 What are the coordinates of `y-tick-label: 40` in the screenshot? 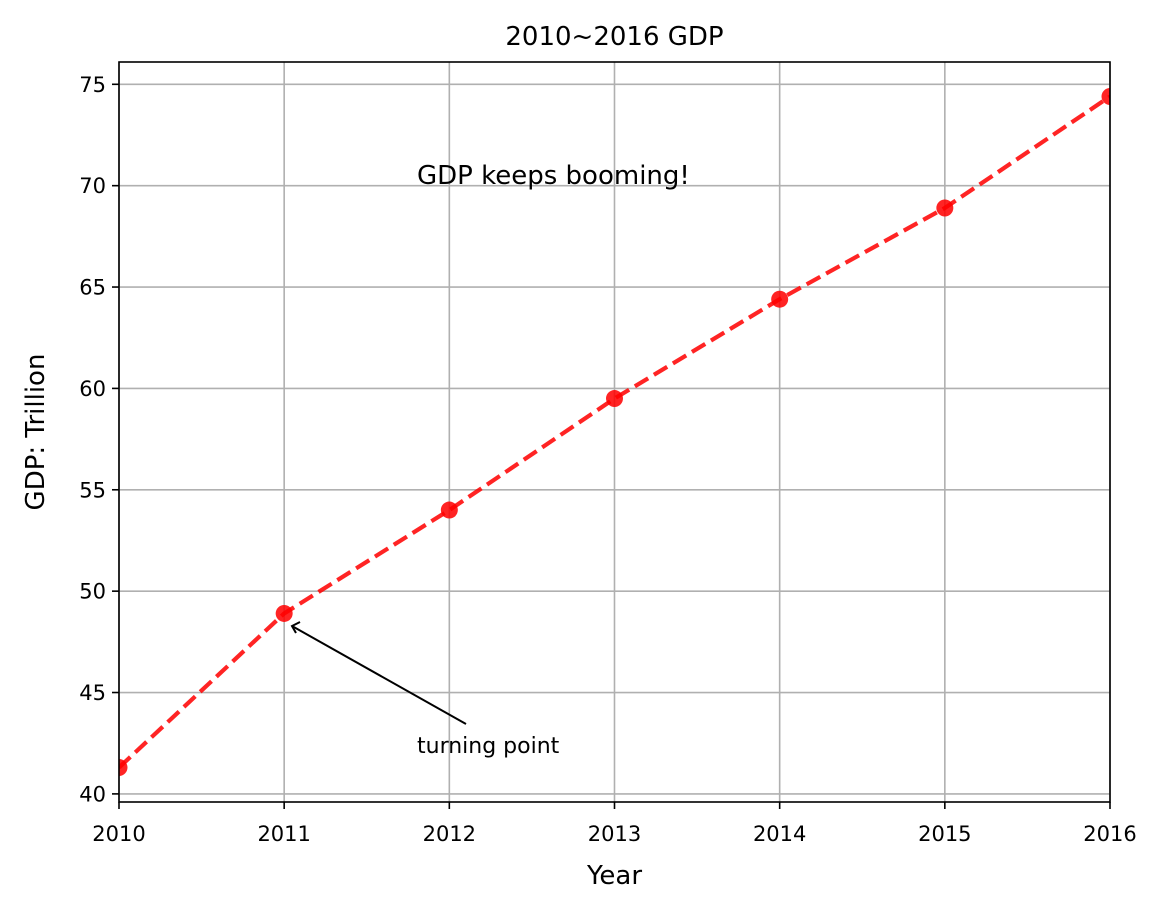 It's located at (92, 794).